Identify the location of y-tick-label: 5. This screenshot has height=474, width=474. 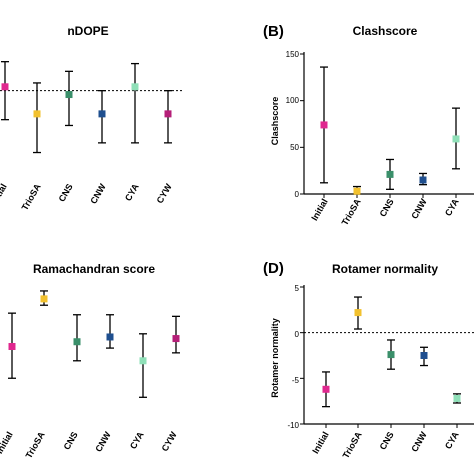
(297, 288).